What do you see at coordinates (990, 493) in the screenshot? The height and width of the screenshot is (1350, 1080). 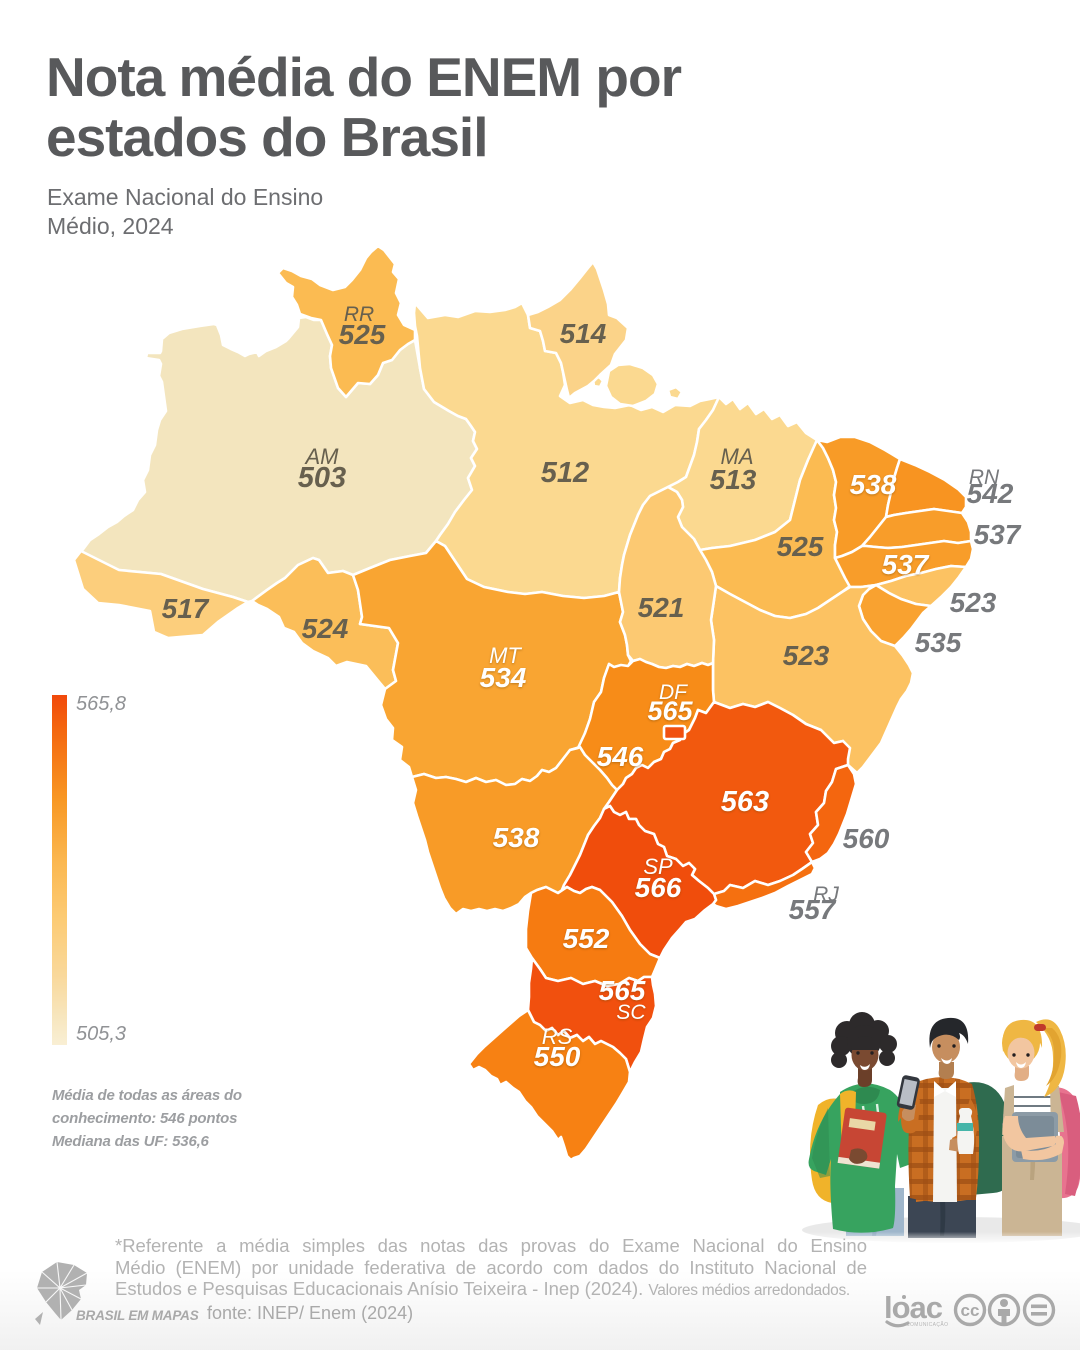 I see `svg-text: 542` at bounding box center [990, 493].